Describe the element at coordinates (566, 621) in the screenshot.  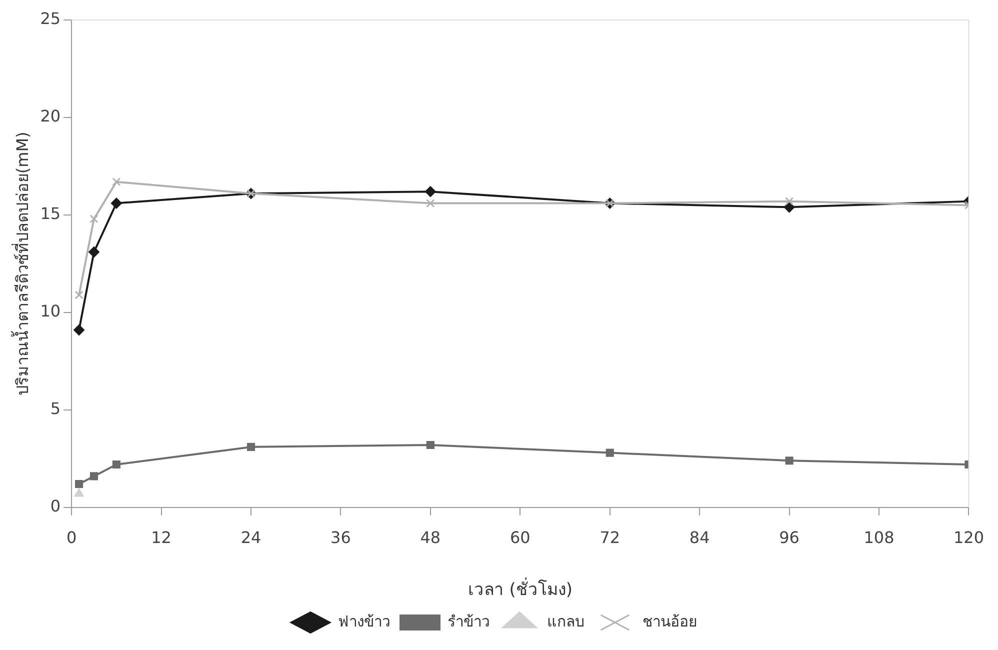
I see `legend-label: แกลบ` at that location.